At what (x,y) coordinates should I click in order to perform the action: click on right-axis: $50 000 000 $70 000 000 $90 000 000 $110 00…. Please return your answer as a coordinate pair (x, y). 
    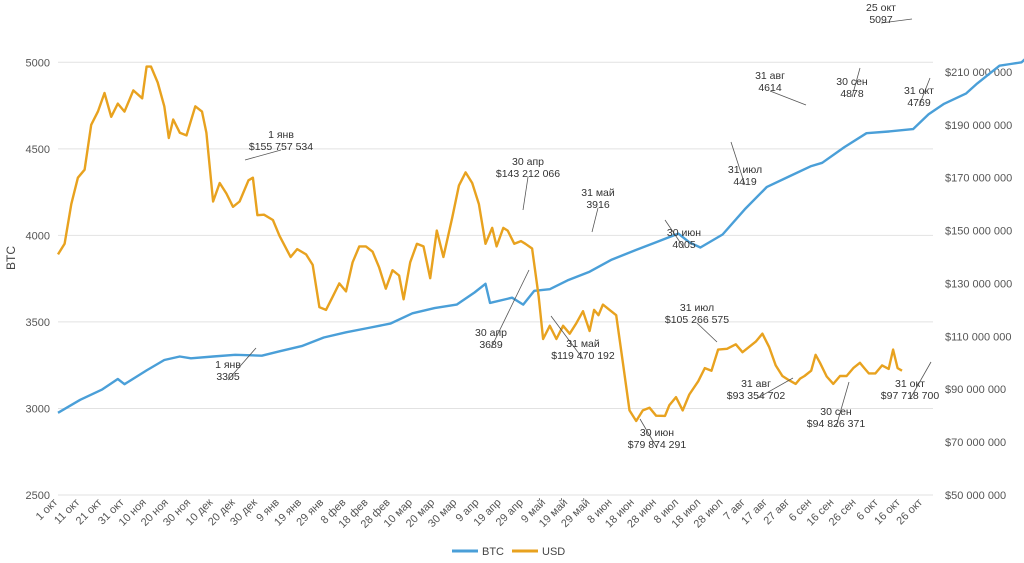
    Looking at the image, I should click on (978, 284).